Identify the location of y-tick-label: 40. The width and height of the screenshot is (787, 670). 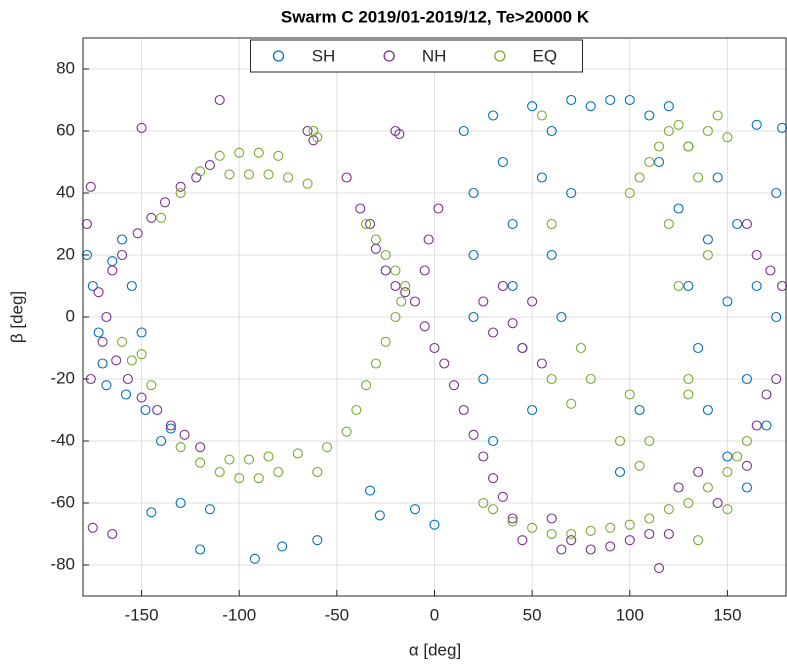
(65, 191).